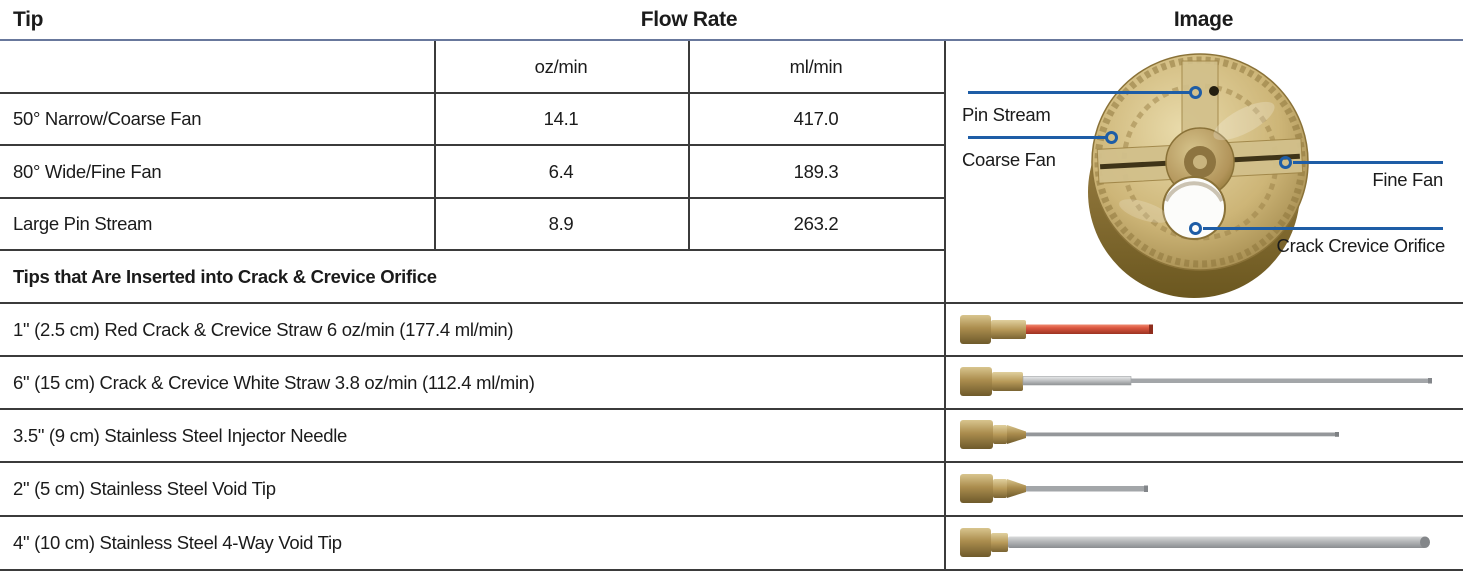  Describe the element at coordinates (83, 223) in the screenshot. I see `tip-cell: Large Pin Stream` at that location.